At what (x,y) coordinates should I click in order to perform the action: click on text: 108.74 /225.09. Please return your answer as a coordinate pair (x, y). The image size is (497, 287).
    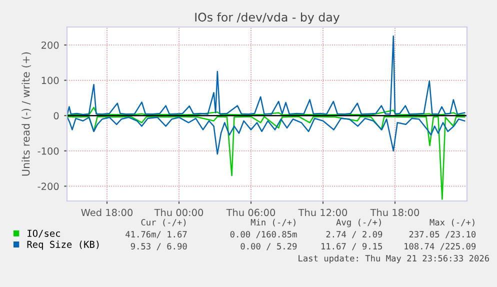
    Looking at the image, I should click on (440, 246).